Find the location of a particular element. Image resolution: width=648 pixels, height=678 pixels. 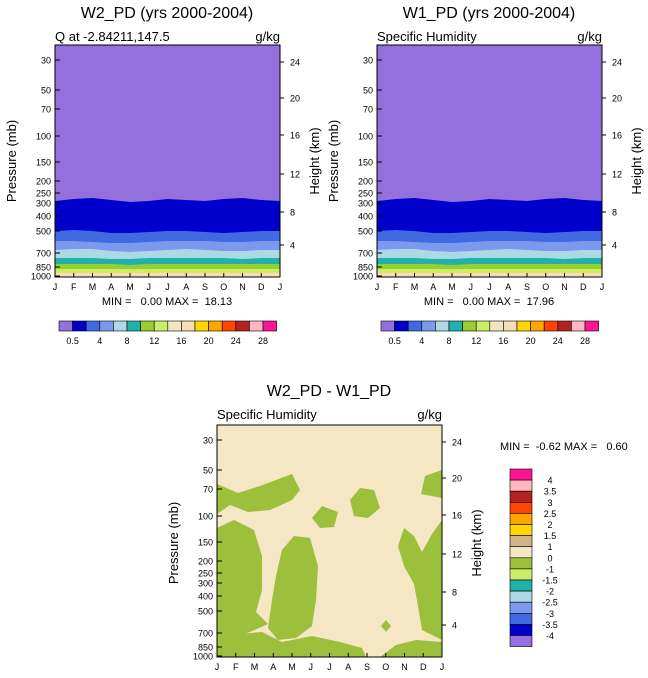

colorbar-label: 1 is located at coordinates (549, 547).